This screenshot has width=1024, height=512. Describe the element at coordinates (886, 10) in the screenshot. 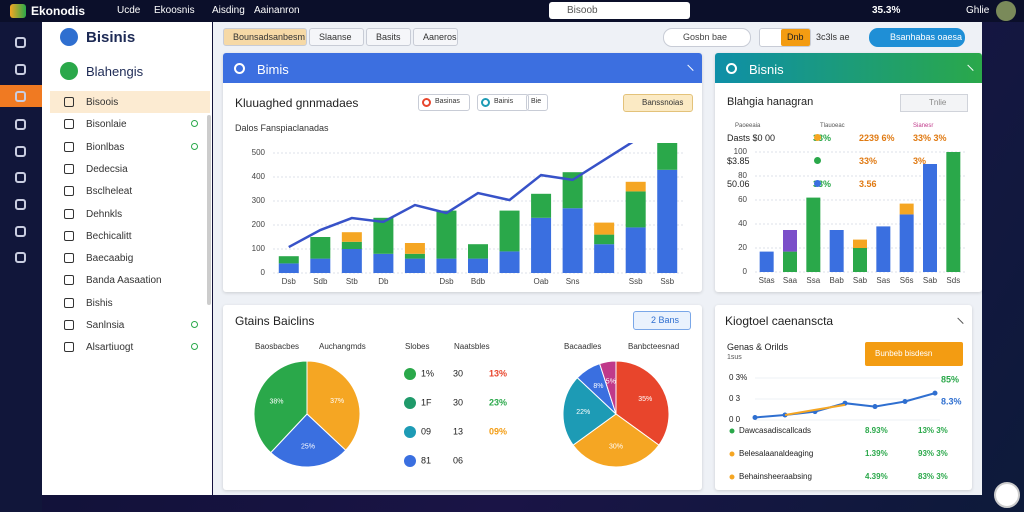

I see `stat: 35.3%` at that location.